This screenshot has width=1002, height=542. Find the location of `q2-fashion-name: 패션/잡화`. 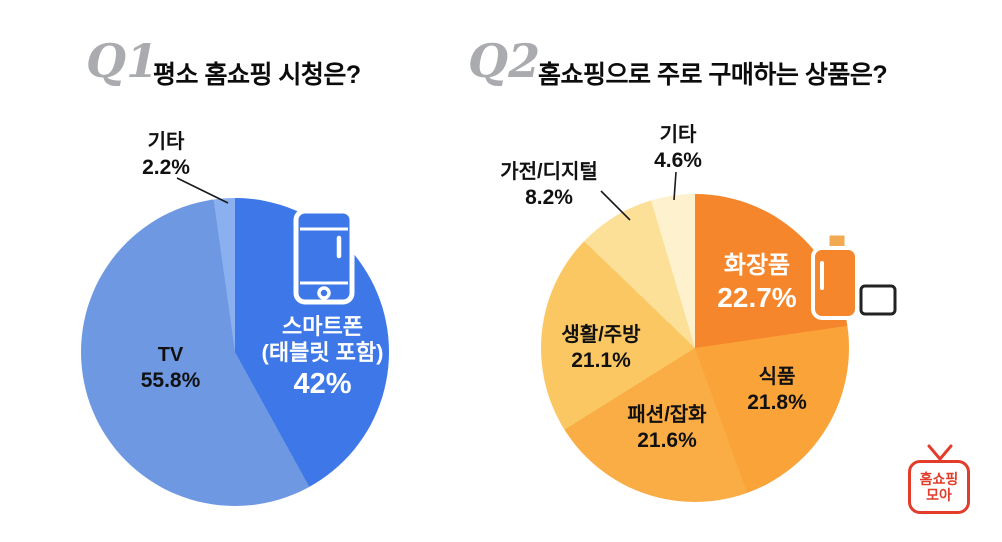

q2-fashion-name: 패션/잡화 is located at coordinates (667, 415).